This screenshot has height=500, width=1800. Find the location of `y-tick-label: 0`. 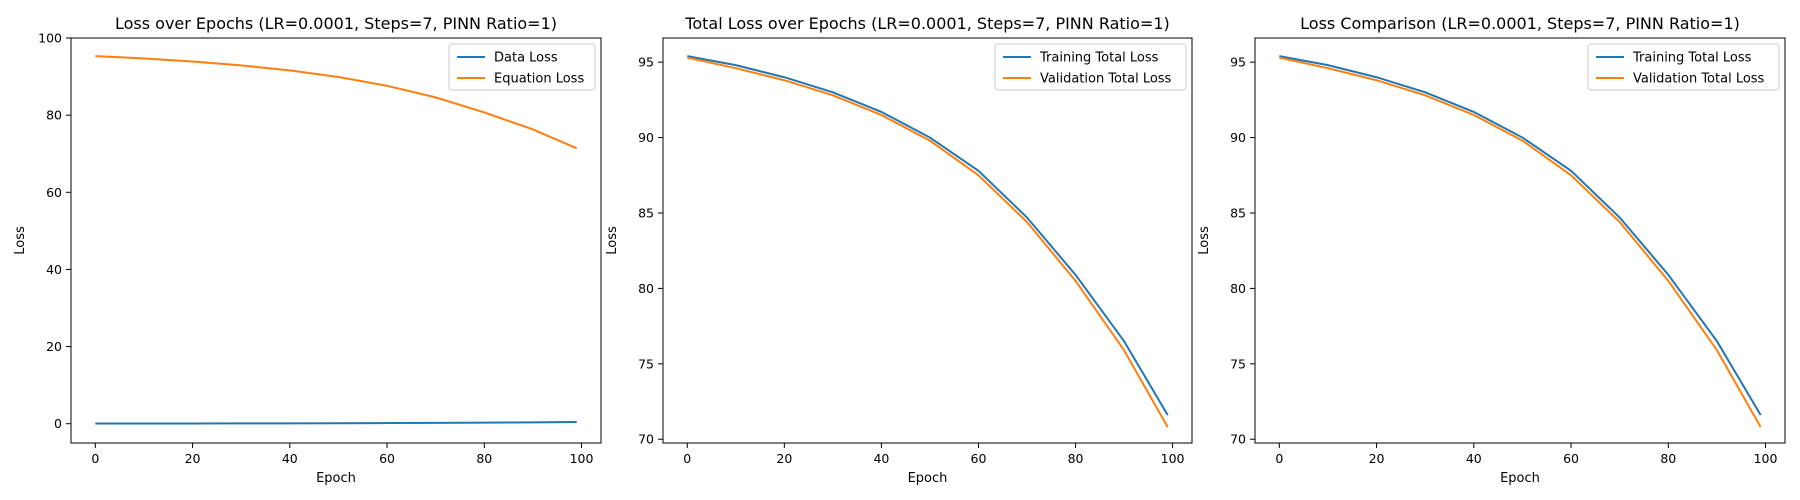

y-tick-label: 0 is located at coordinates (58, 423).